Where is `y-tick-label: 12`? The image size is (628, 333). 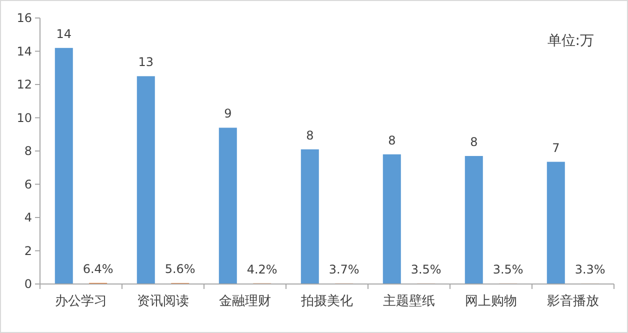
y-tick-label: 12 is located at coordinates (24, 85).